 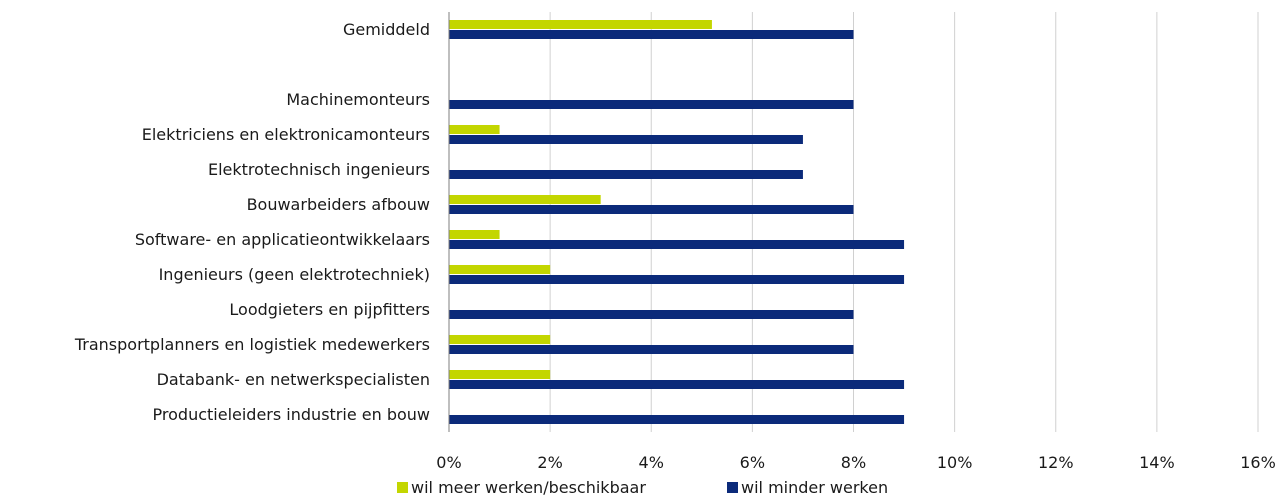 What do you see at coordinates (448, 462) in the screenshot?
I see `x-tick-label-0: 0%` at bounding box center [448, 462].